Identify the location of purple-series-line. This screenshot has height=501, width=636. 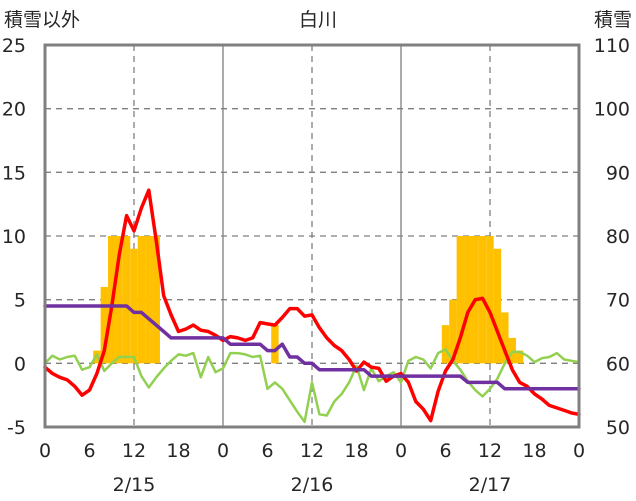
(312, 347).